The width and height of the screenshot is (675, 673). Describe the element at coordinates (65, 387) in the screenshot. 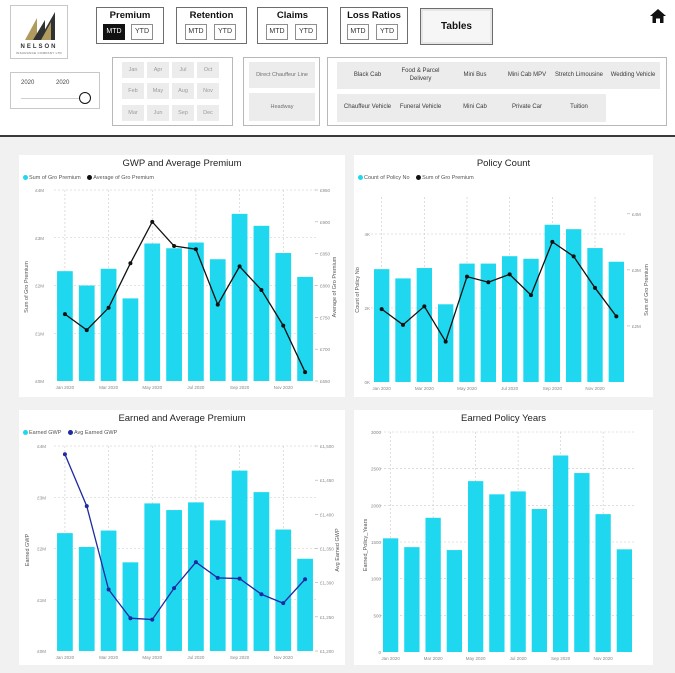

I see `x-tick-label: Jan 2020` at that location.